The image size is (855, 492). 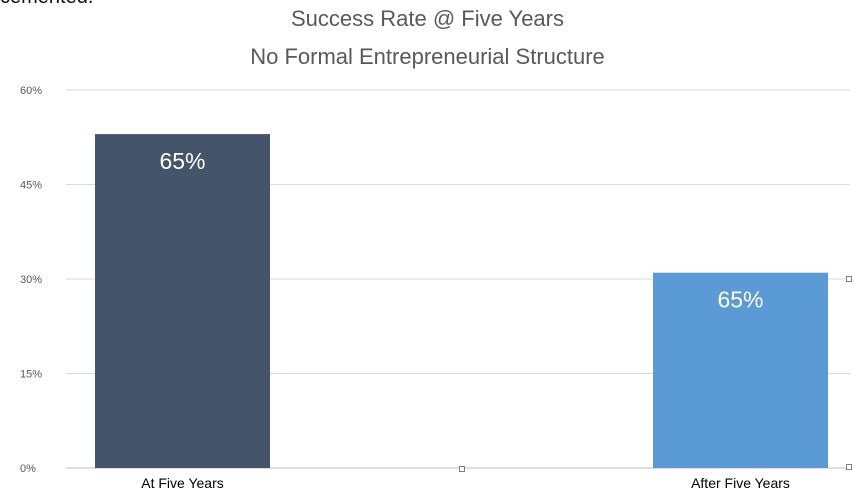 What do you see at coordinates (31, 375) in the screenshot?
I see `y-tick-label: 15%` at bounding box center [31, 375].